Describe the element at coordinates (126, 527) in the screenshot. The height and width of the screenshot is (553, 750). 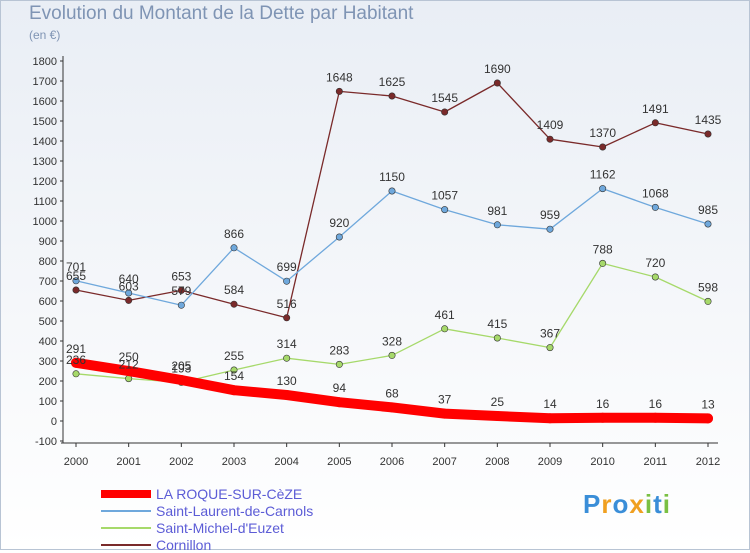
I see `legend-swatch` at that location.